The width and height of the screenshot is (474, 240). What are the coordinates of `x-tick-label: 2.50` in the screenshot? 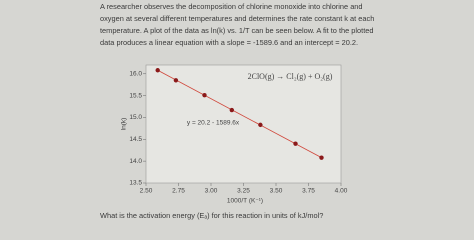 It's located at (146, 191).